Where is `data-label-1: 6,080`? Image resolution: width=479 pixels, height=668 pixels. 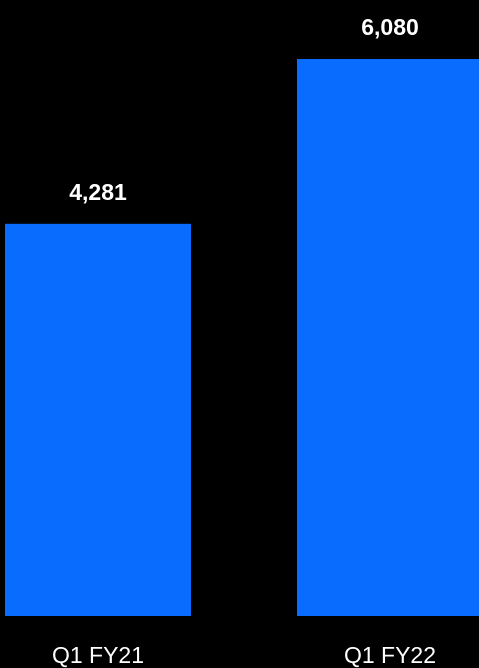 data-label-1: 6,080 is located at coordinates (390, 27).